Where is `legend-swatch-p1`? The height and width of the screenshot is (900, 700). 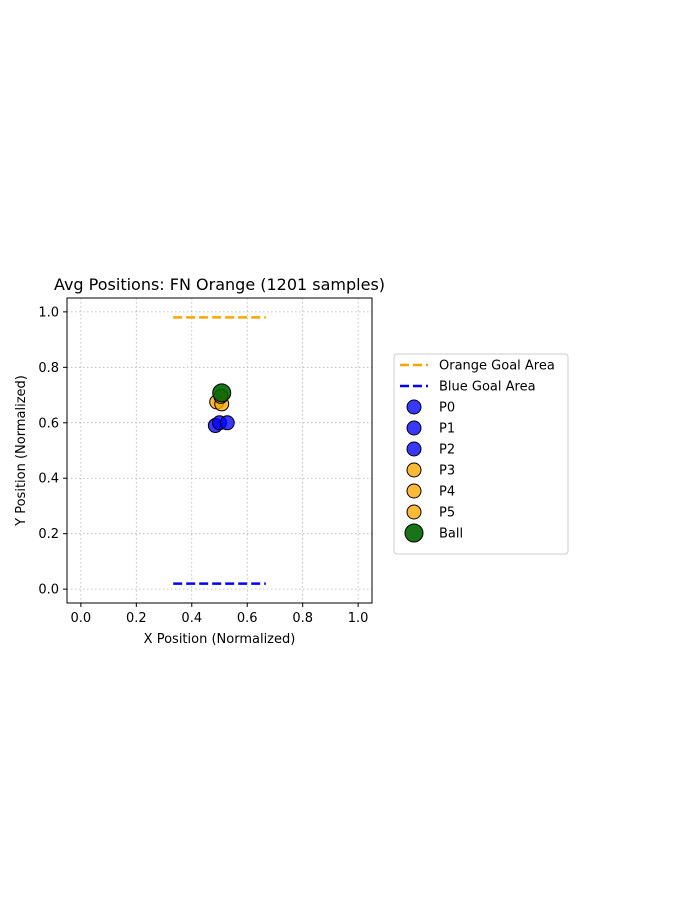 legend-swatch-p1 is located at coordinates (414, 428).